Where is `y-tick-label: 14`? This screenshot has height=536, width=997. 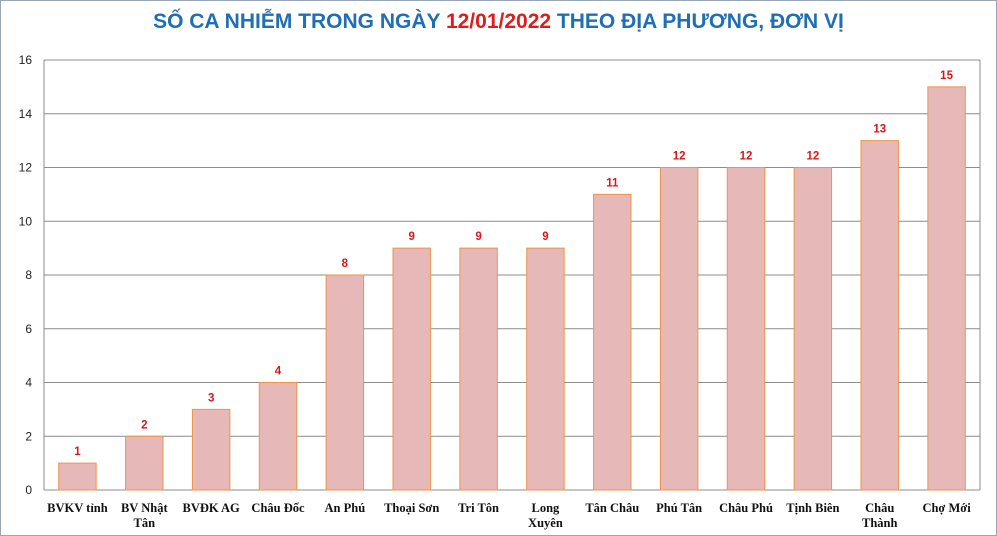 y-tick-label: 14 is located at coordinates (26, 114).